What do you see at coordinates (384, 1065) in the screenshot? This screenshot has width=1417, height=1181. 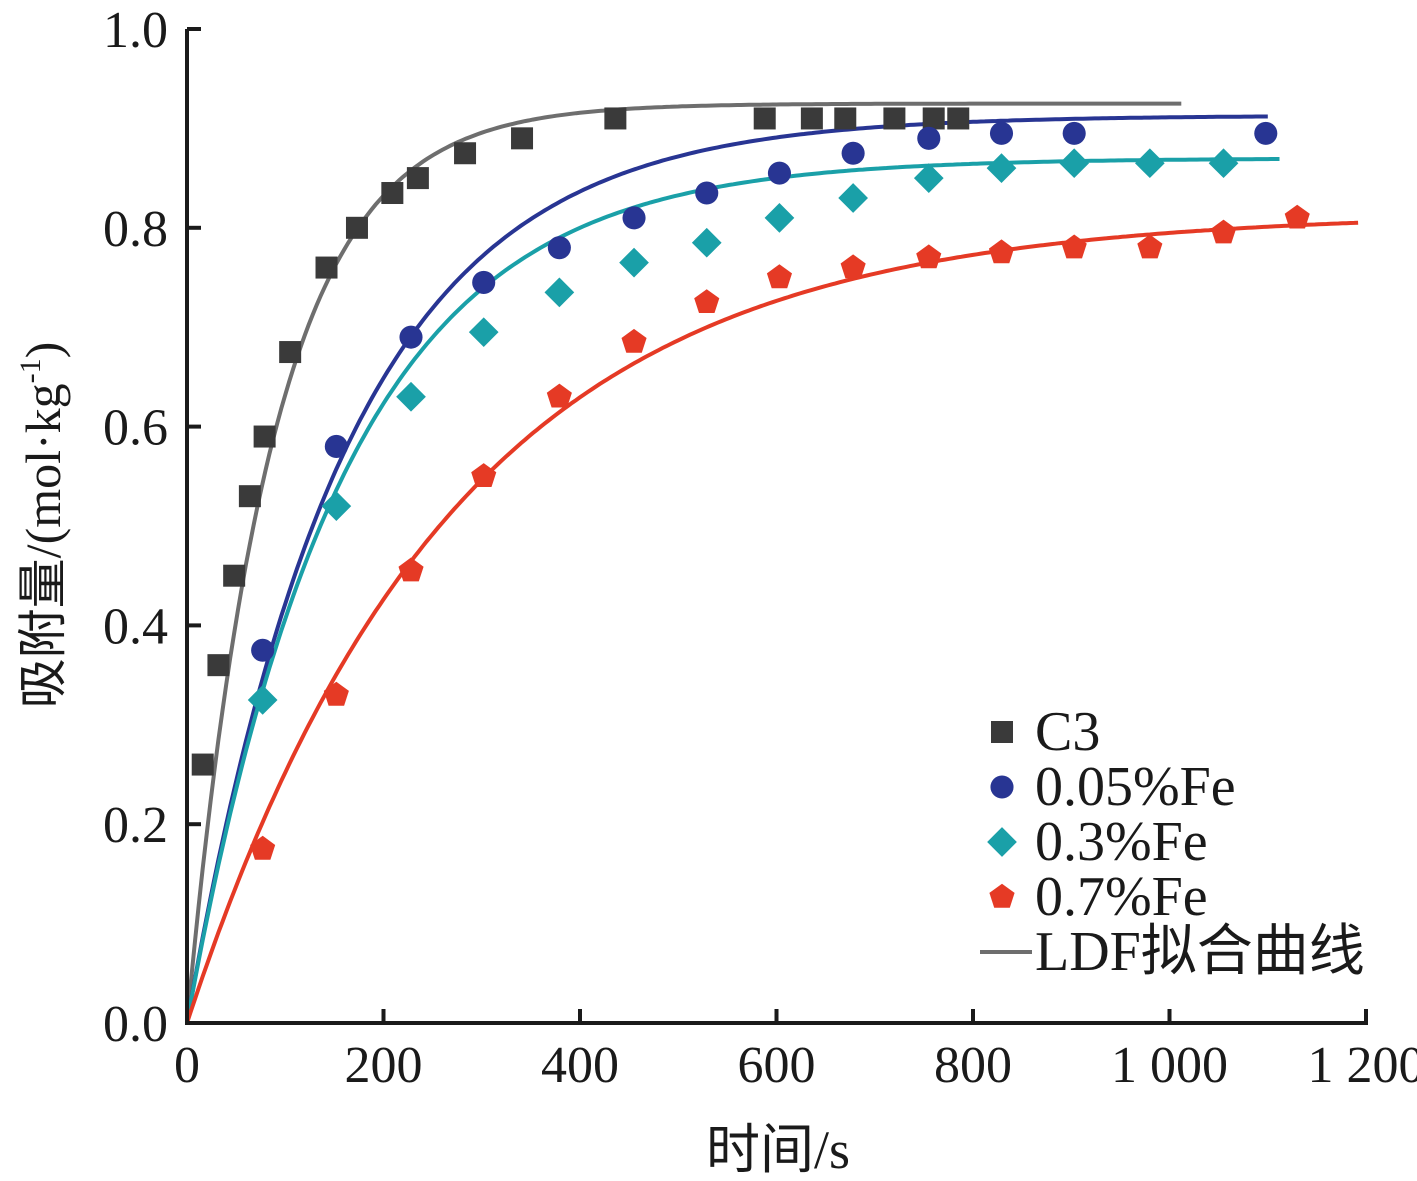 I see `x-tick-label: 200` at bounding box center [384, 1065].